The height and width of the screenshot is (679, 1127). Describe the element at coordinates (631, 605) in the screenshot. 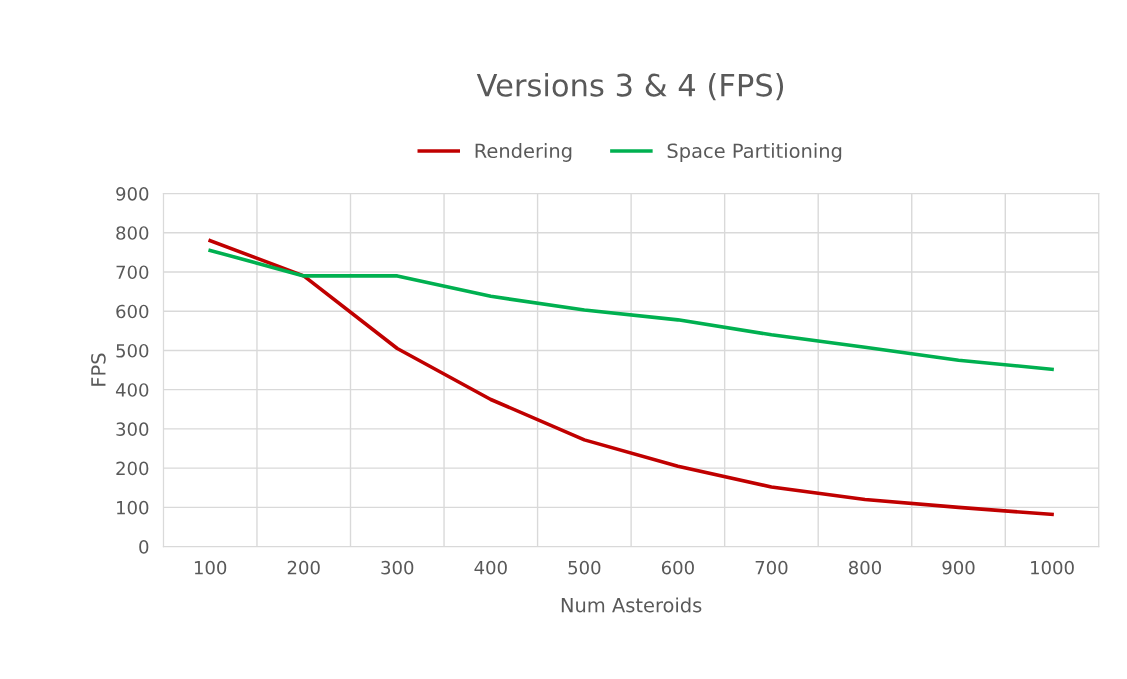

I see `x-axis-title: Num Asteroids` at that location.